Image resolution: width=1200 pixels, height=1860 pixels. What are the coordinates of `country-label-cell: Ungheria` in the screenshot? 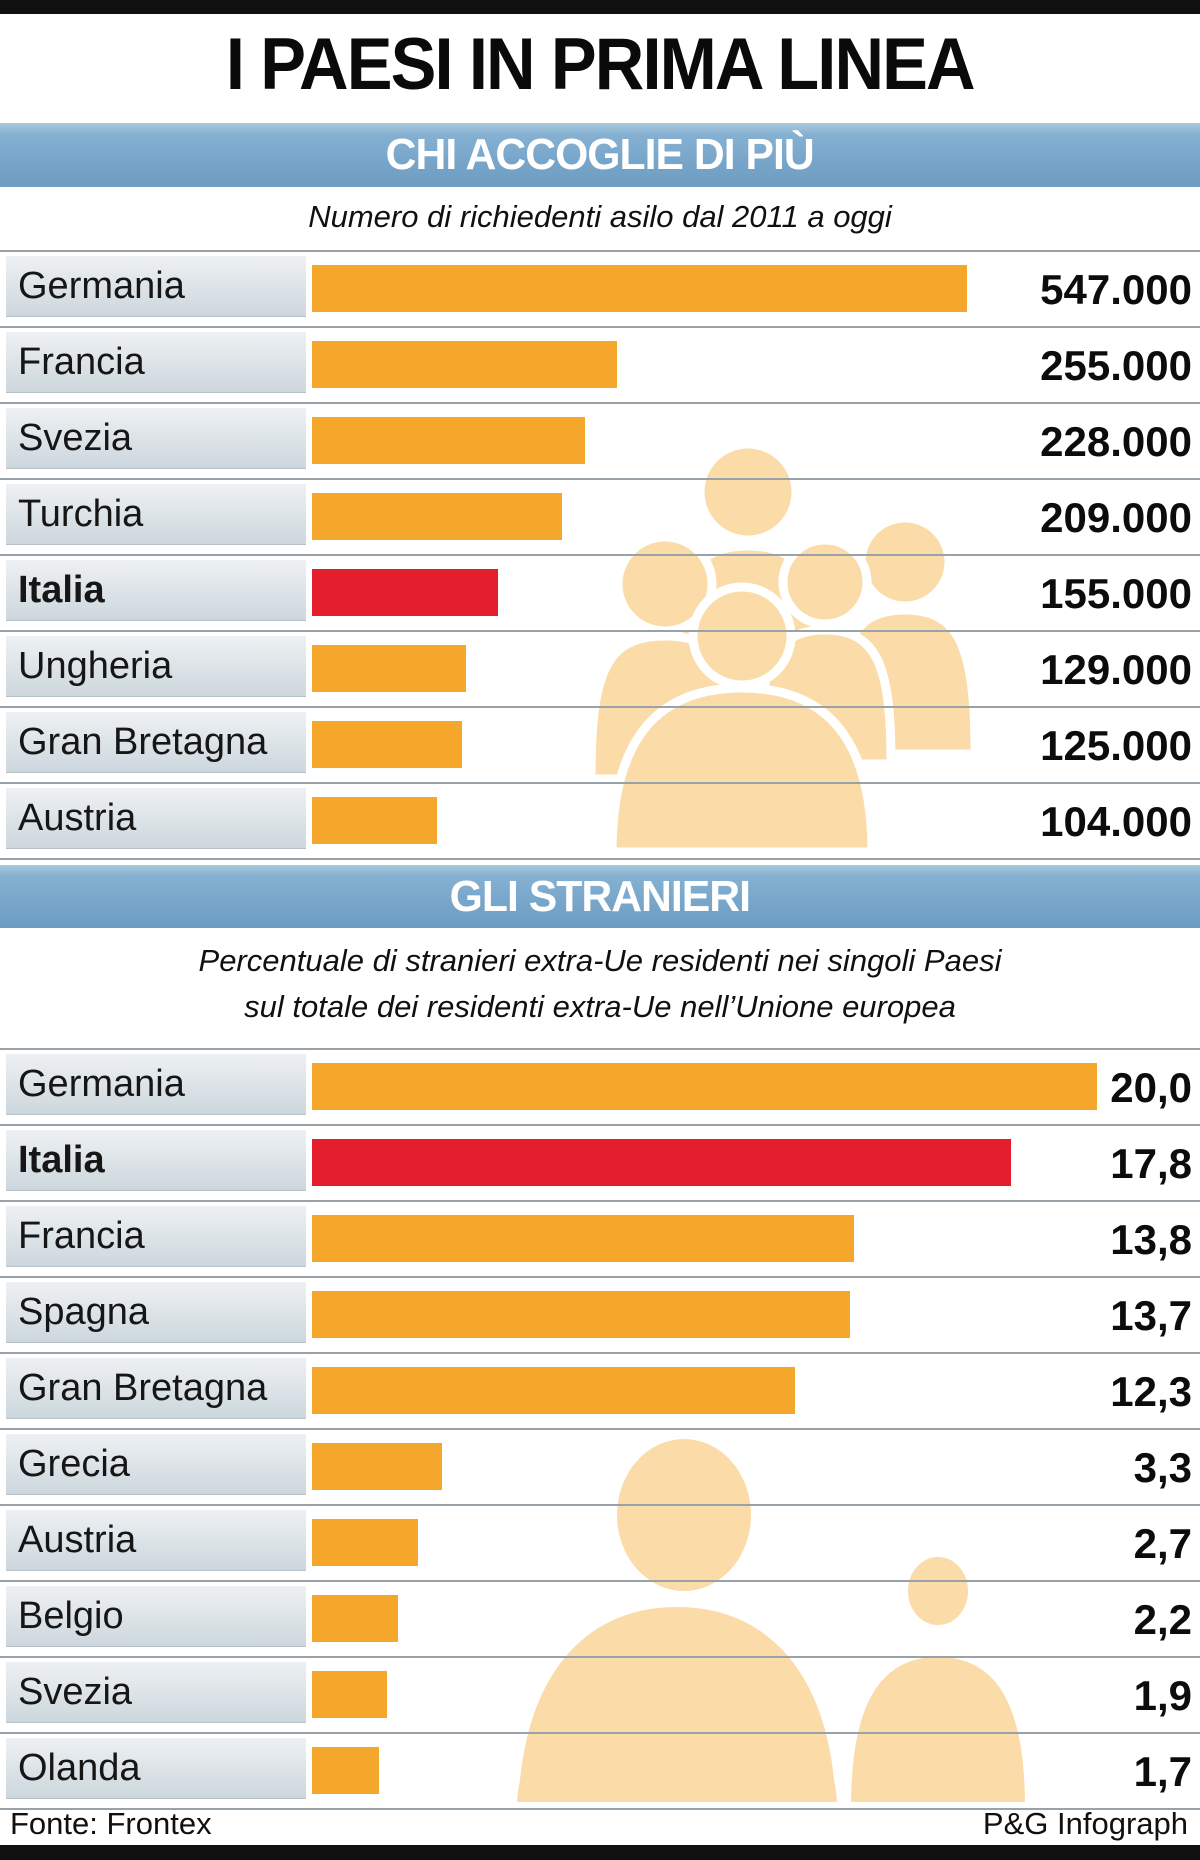 It's located at (156, 666).